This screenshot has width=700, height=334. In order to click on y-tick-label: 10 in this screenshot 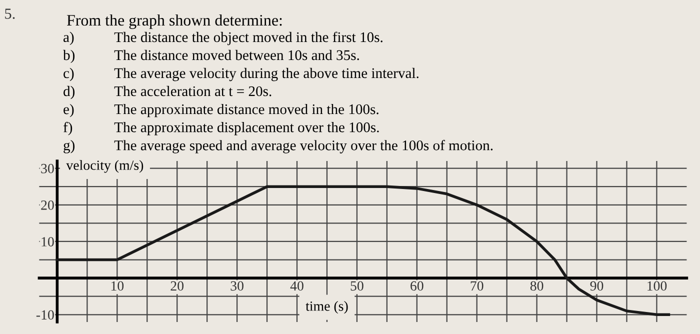, I will do `click(48, 241)`.